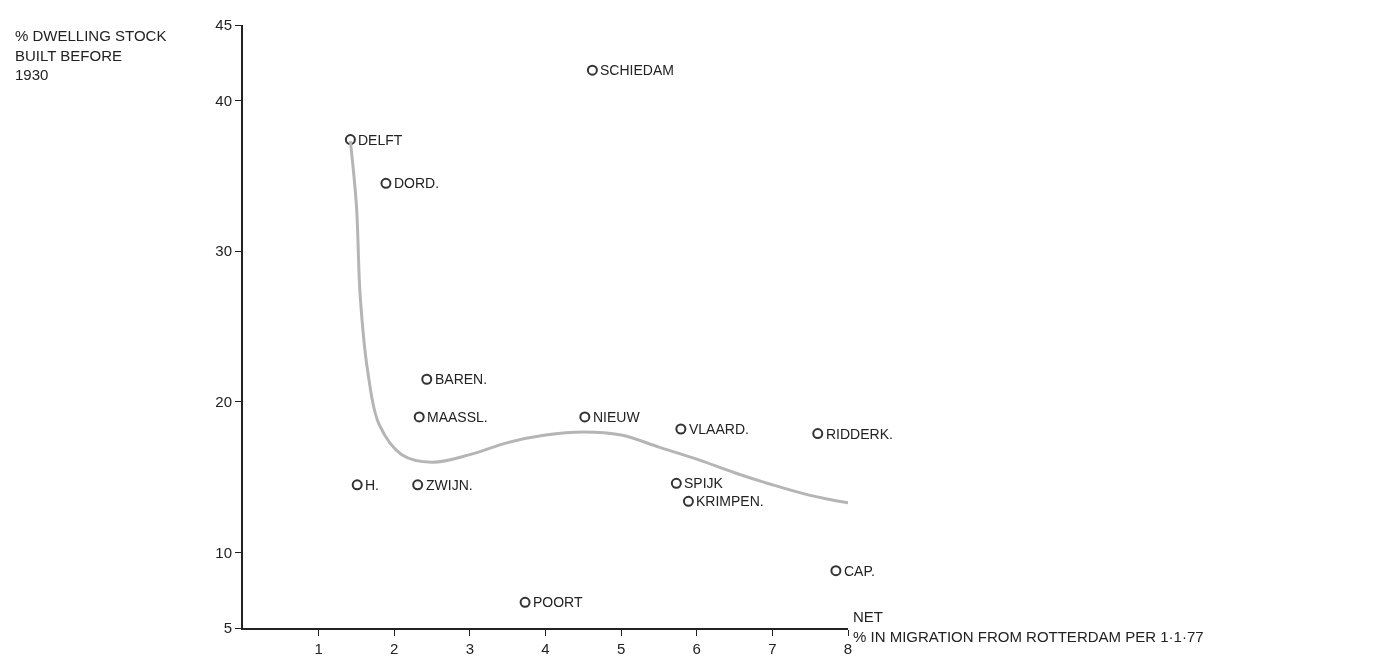  I want to click on x-tick-label: 5, so click(621, 648).